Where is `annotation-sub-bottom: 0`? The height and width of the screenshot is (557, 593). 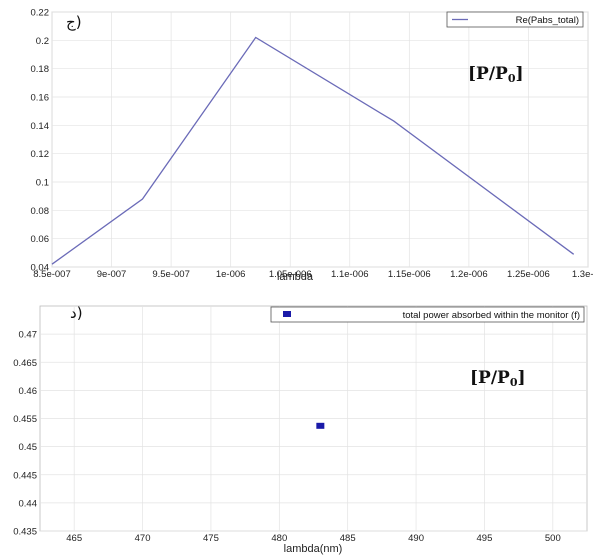 annotation-sub-bottom: 0 is located at coordinates (514, 382).